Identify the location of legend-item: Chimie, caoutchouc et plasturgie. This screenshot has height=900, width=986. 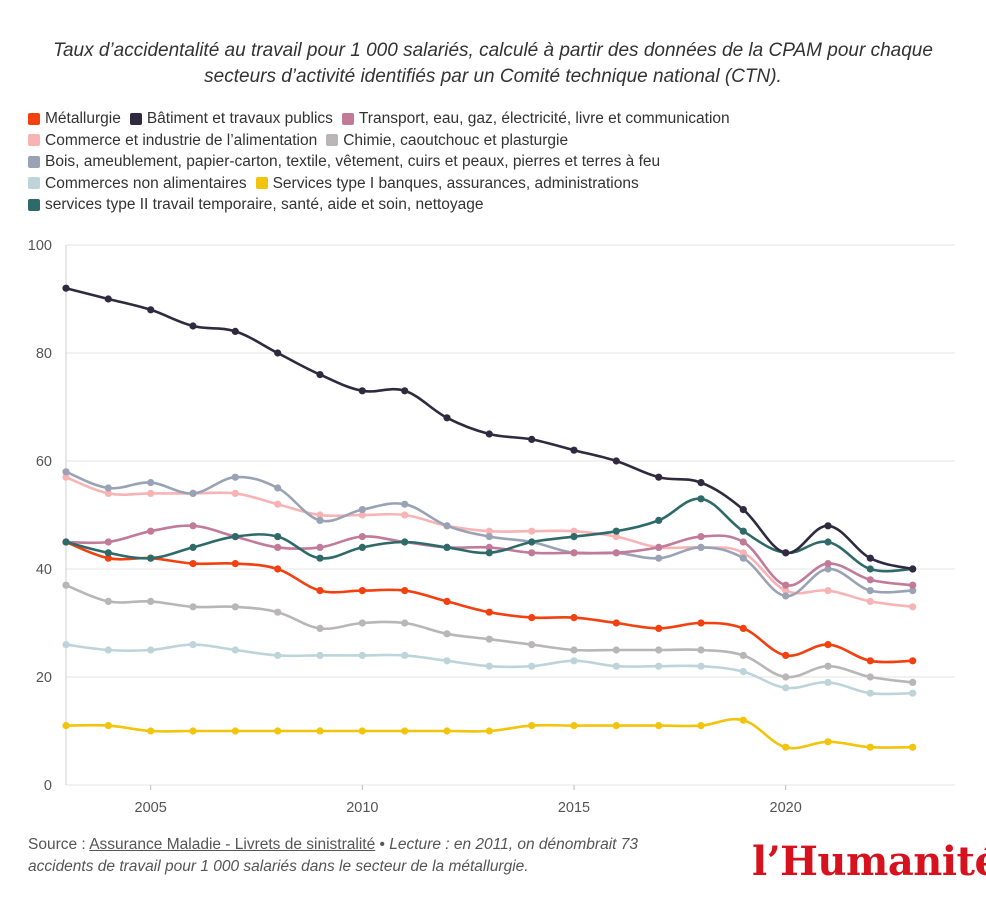
(447, 141).